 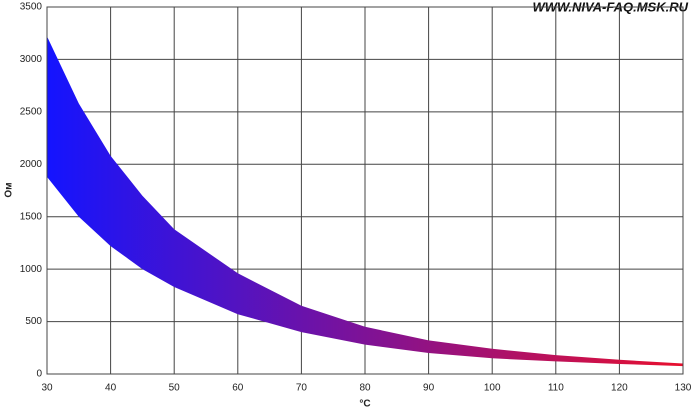 What do you see at coordinates (492, 388) in the screenshot?
I see `x-tick-label: 100` at bounding box center [492, 388].